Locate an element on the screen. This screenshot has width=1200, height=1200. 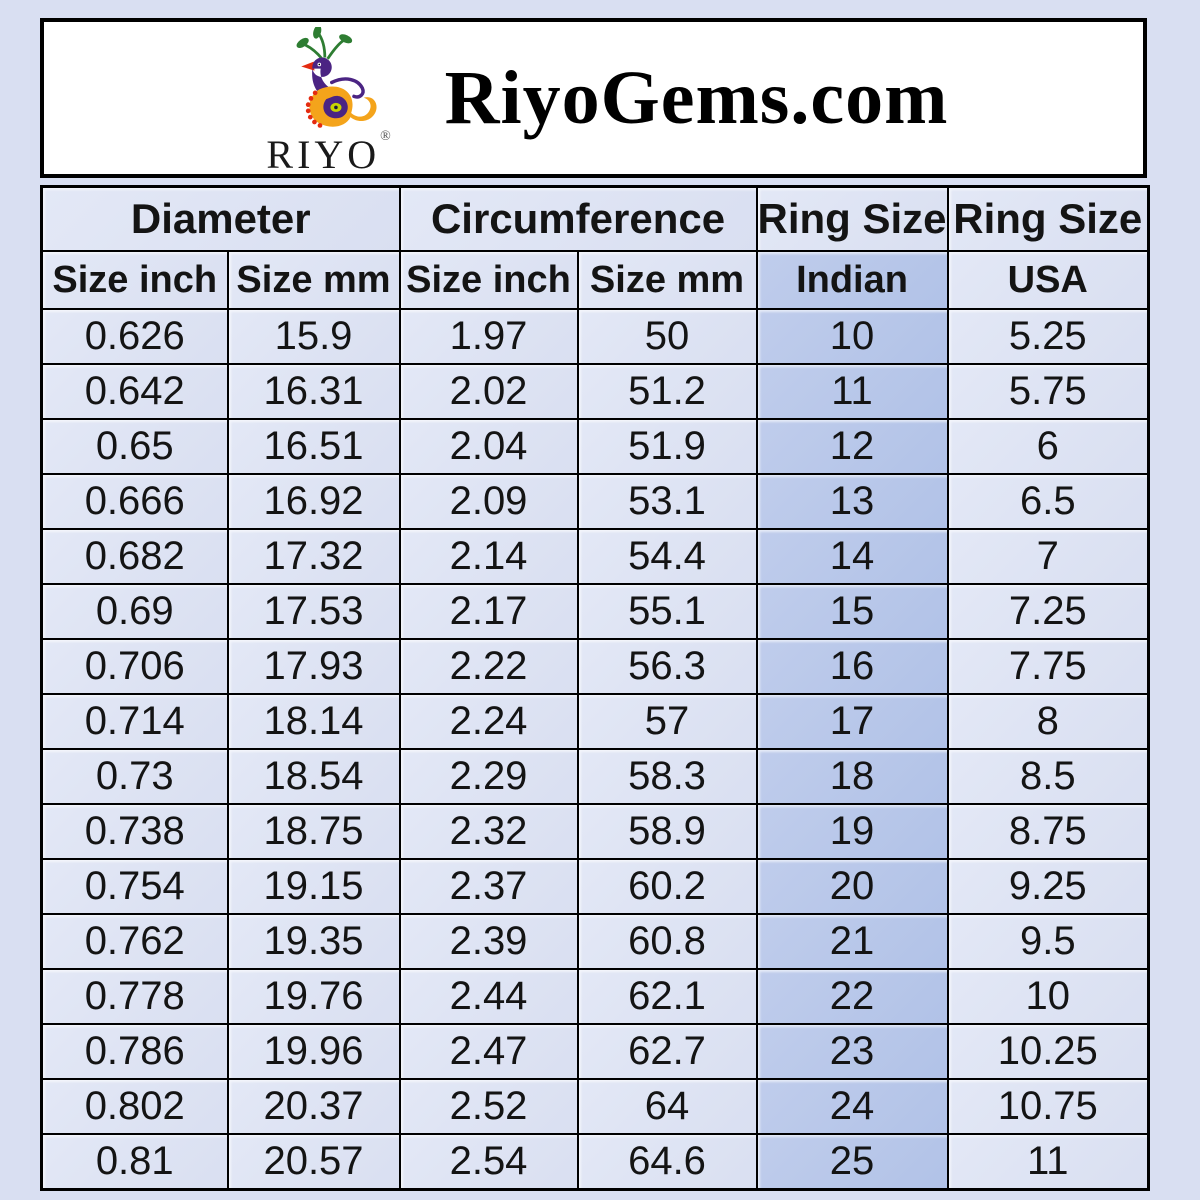
table-cell: 1.97 is located at coordinates (488, 336).